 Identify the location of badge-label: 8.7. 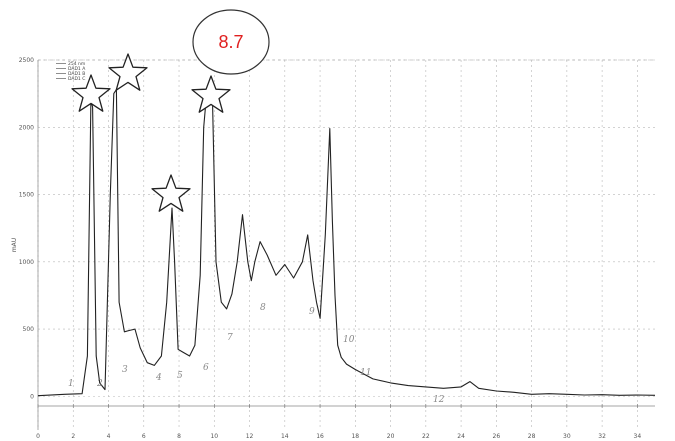
(230, 42).